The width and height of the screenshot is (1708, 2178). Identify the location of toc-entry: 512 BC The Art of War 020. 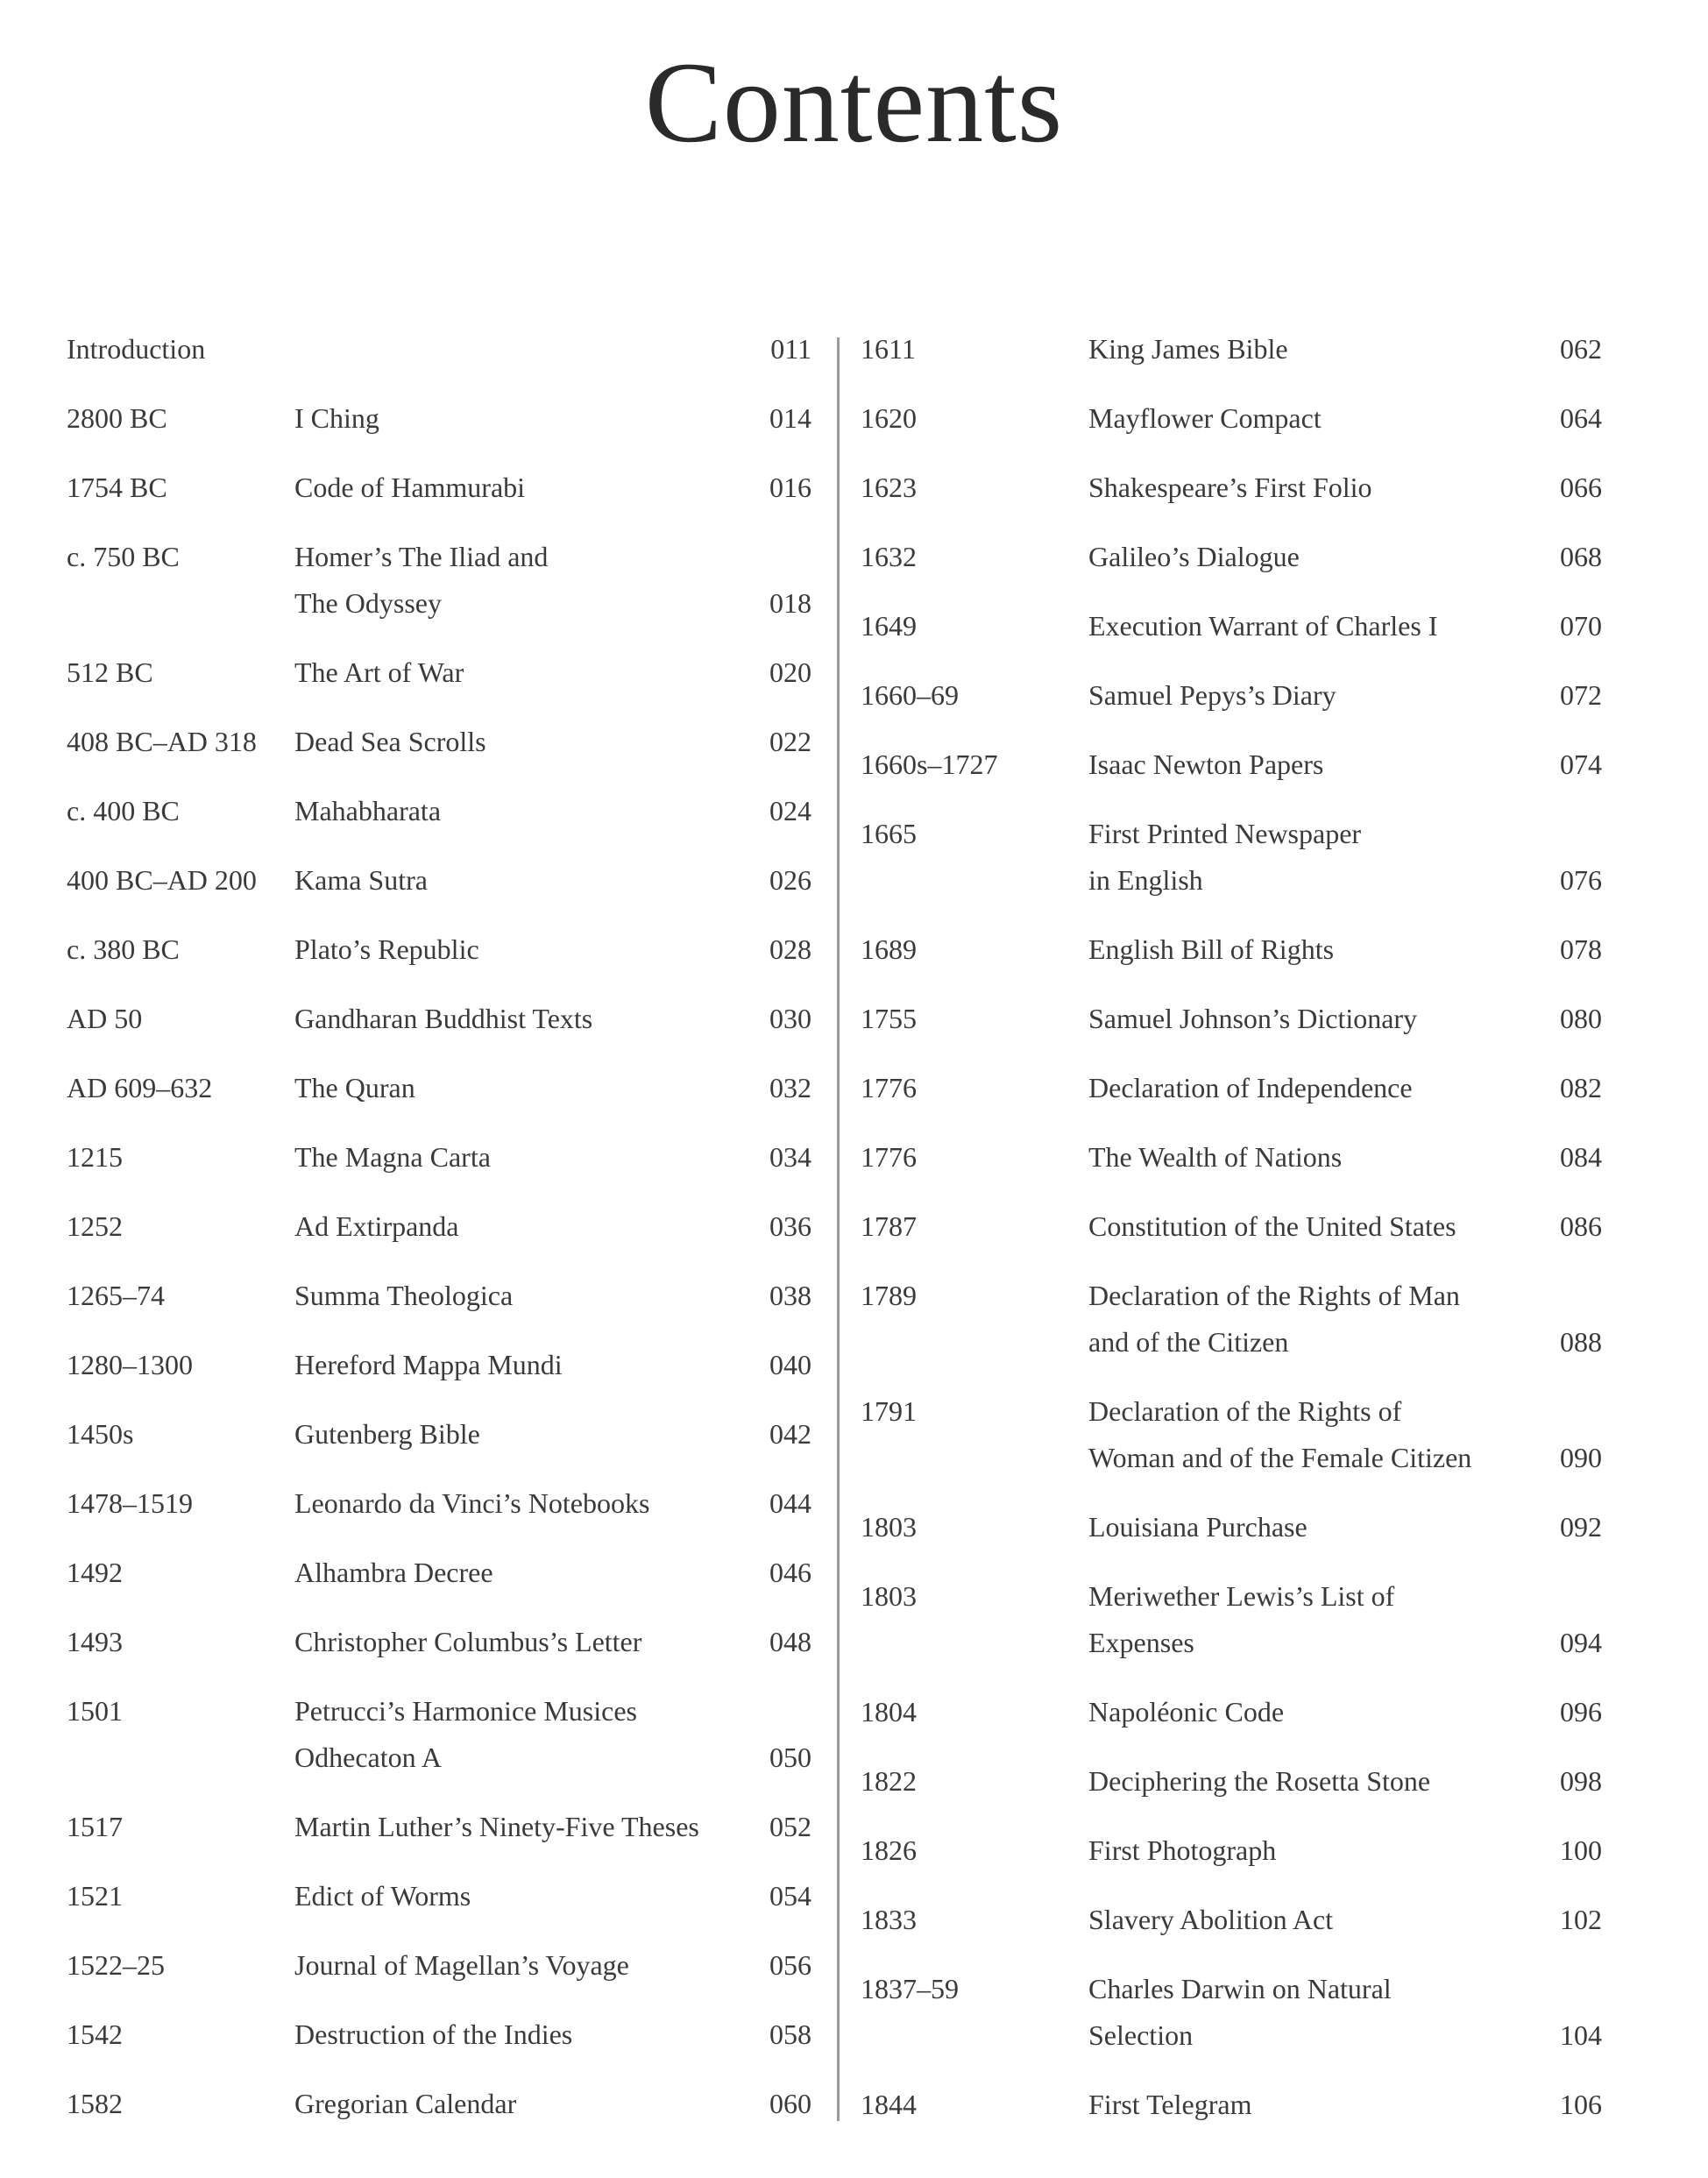
(439, 684).